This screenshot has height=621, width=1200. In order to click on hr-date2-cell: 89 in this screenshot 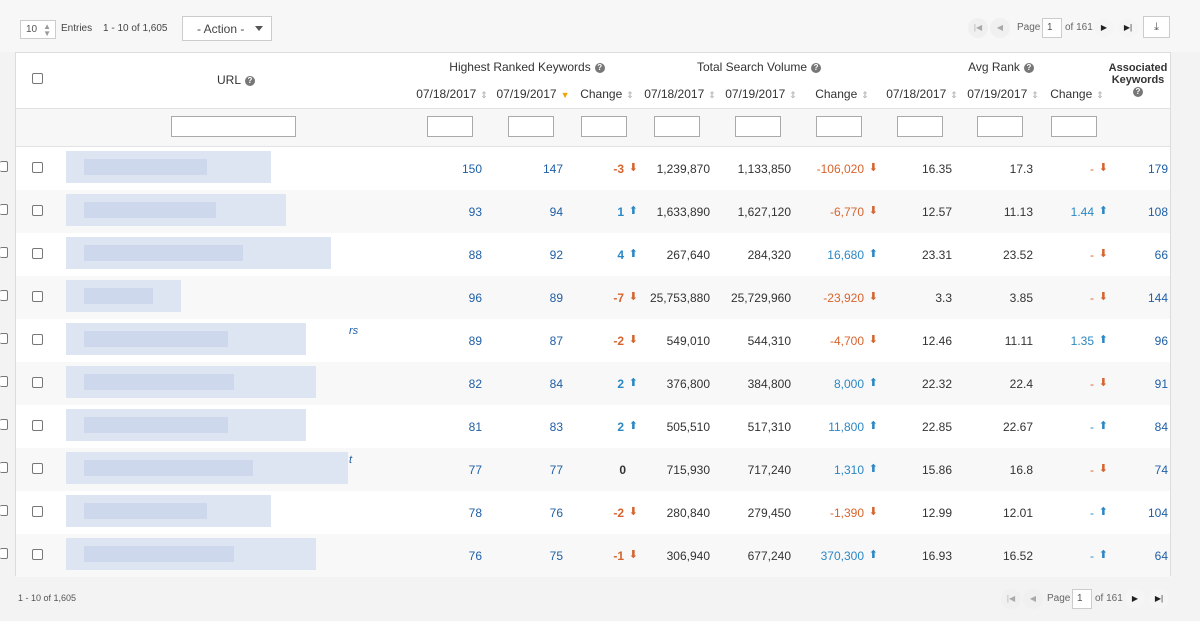, I will do `click(556, 298)`.